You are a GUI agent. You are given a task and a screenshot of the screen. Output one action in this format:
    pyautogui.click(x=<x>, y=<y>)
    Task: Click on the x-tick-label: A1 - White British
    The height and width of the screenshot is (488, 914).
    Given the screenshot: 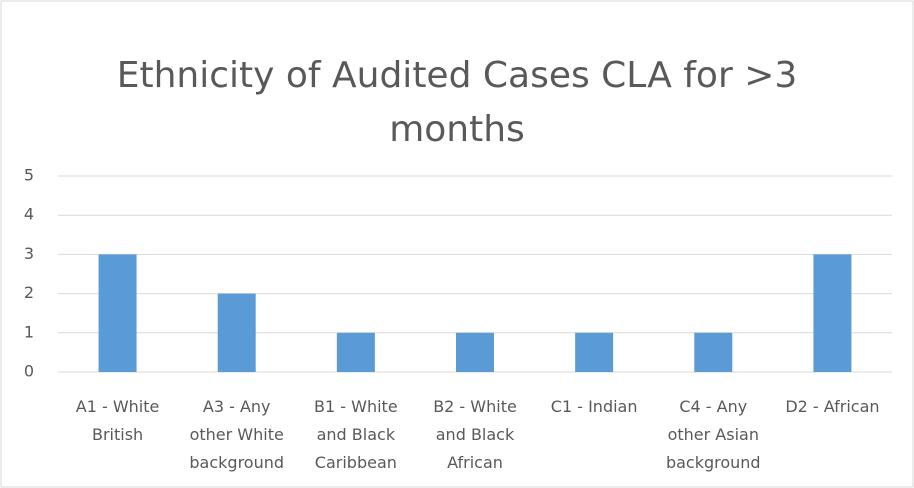 What is the action you would take?
    pyautogui.click(x=118, y=420)
    